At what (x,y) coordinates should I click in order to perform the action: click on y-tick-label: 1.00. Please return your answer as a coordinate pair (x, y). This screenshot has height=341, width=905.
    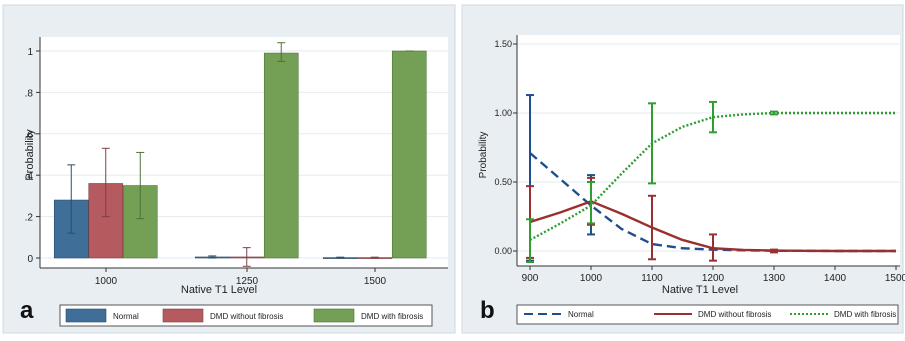
    Looking at the image, I should click on (503, 113).